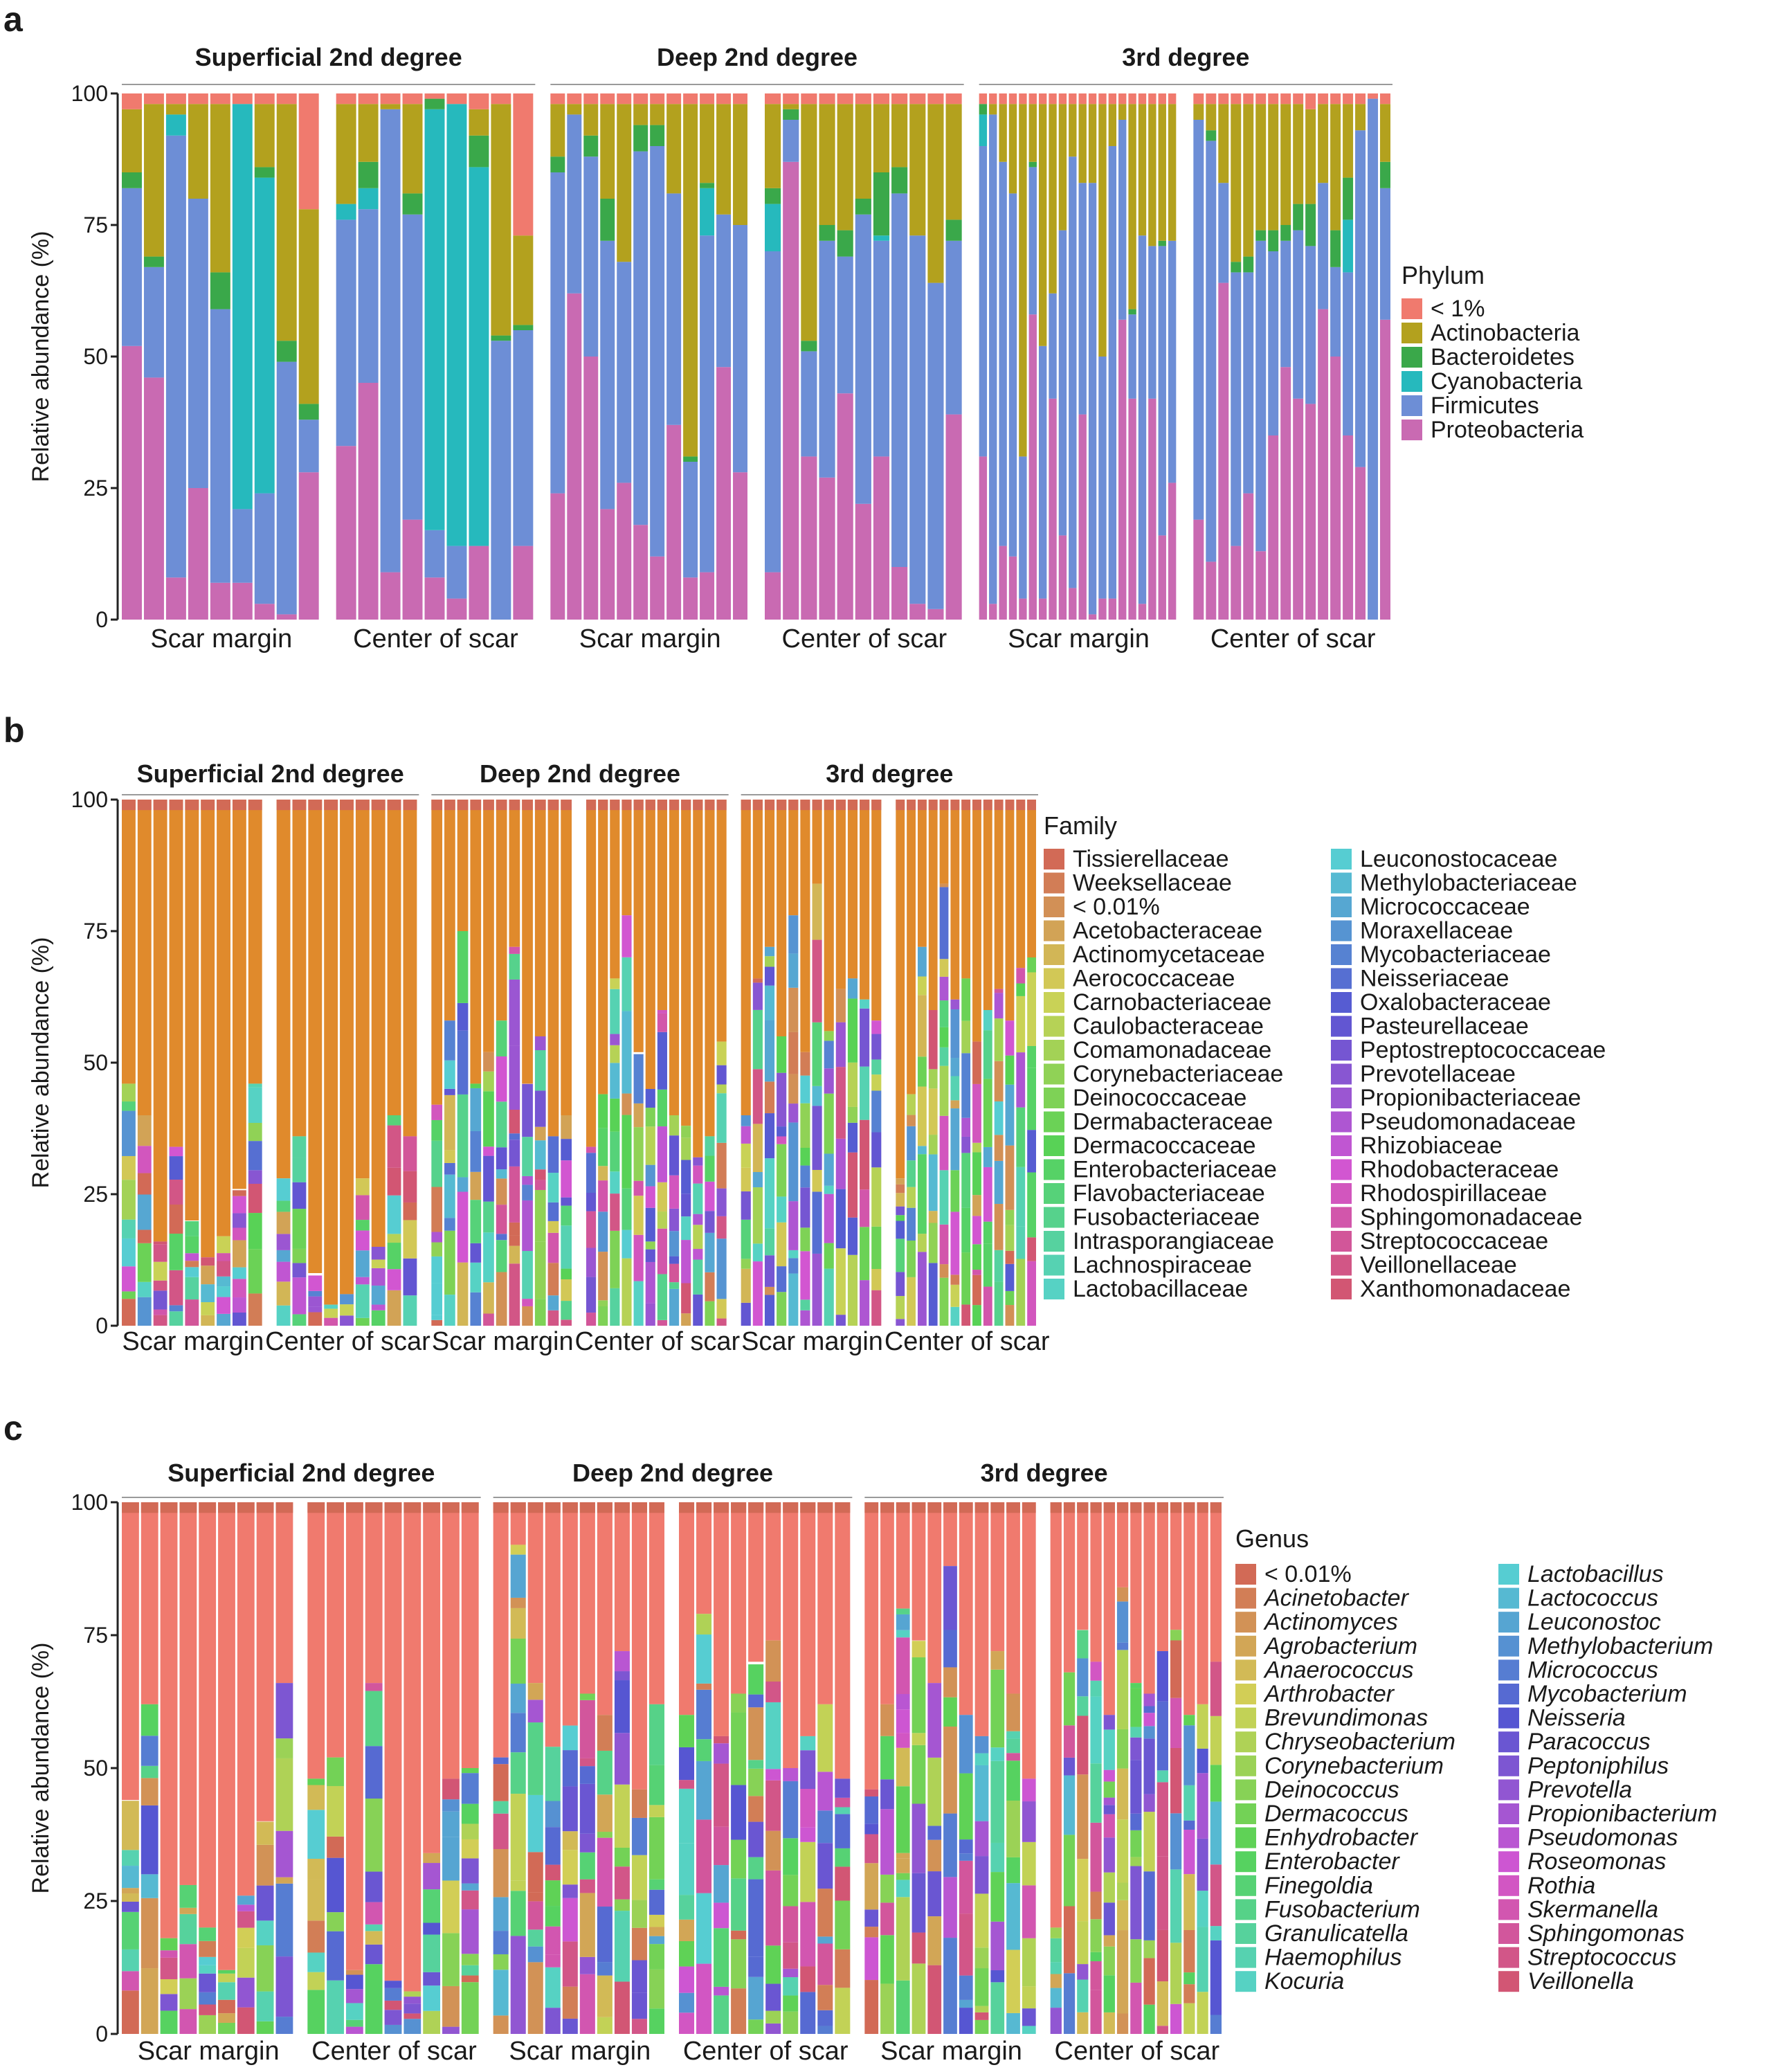 Image resolution: width=1769 pixels, height=2072 pixels. I want to click on legend-item-label: Methylobacteriaceae, so click(1469, 883).